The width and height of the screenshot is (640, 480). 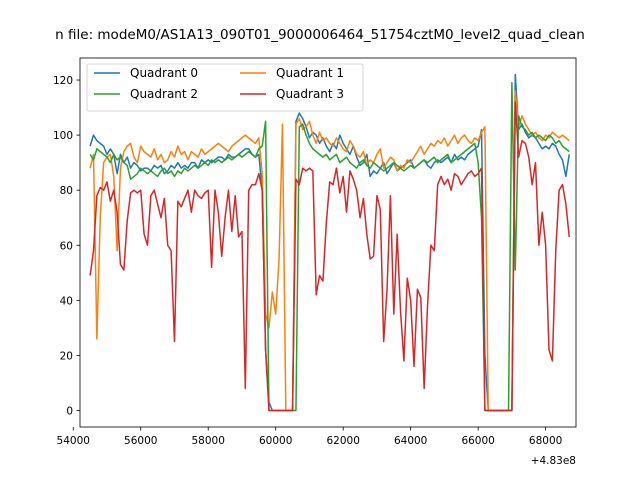 What do you see at coordinates (164, 94) in the screenshot?
I see `legend-label-2: Quadrant 2` at bounding box center [164, 94].